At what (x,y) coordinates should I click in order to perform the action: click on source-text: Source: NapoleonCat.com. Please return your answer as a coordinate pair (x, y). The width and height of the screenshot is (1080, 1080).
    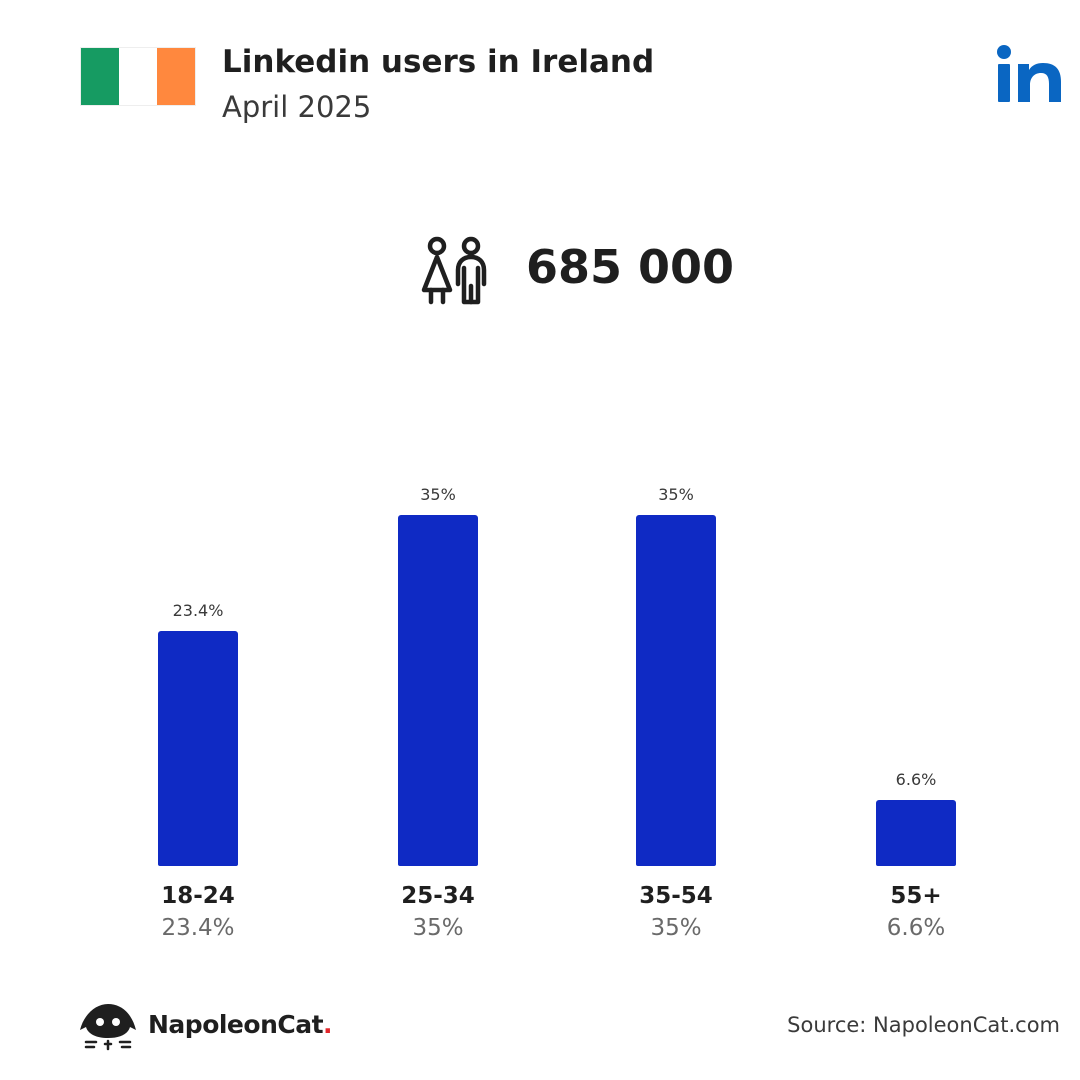
    Looking at the image, I should click on (923, 1025).